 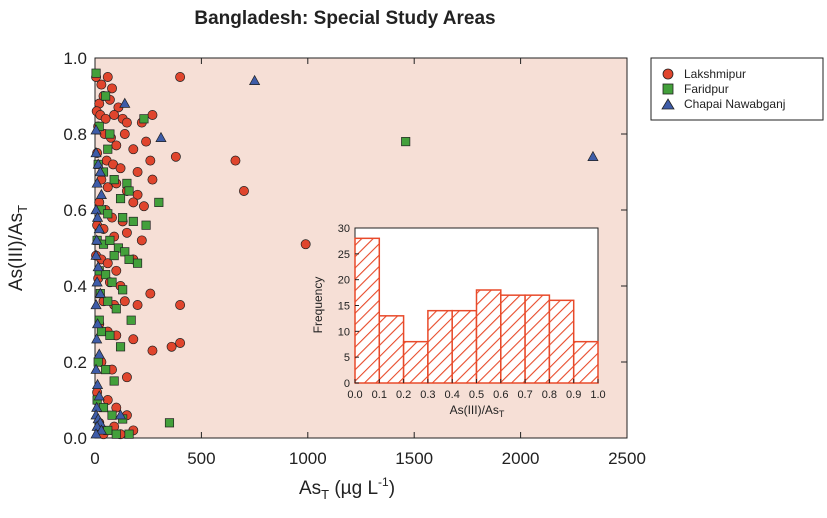 What do you see at coordinates (75, 362) in the screenshot?
I see `y-tick-label: 0.2` at bounding box center [75, 362].